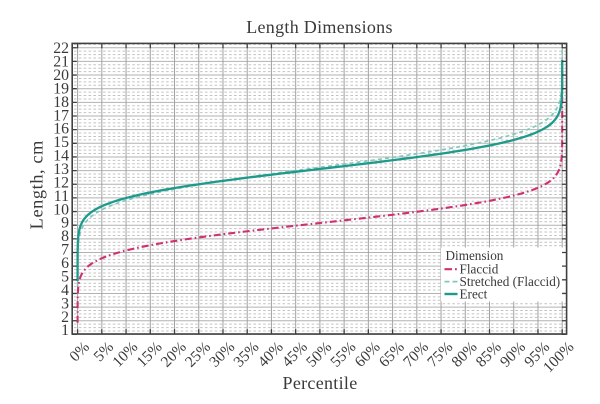  I want to click on svg-text: 11, so click(61, 196).